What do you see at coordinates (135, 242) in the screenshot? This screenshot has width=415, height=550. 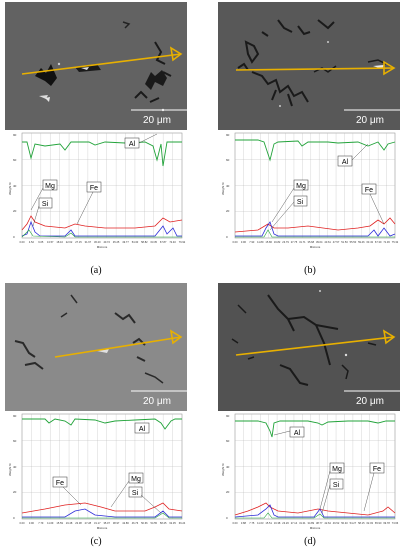 I see `x-tick-label: 54.30` at bounding box center [135, 242].